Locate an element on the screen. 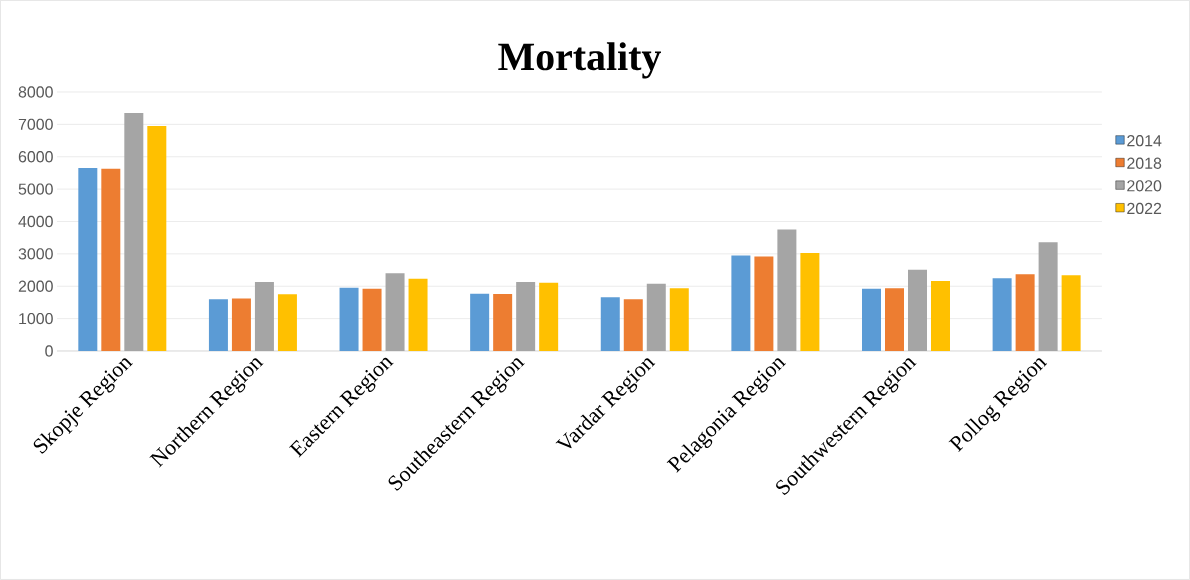 This screenshot has height=580, width=1190. legend-label: 2014 is located at coordinates (1144, 141).